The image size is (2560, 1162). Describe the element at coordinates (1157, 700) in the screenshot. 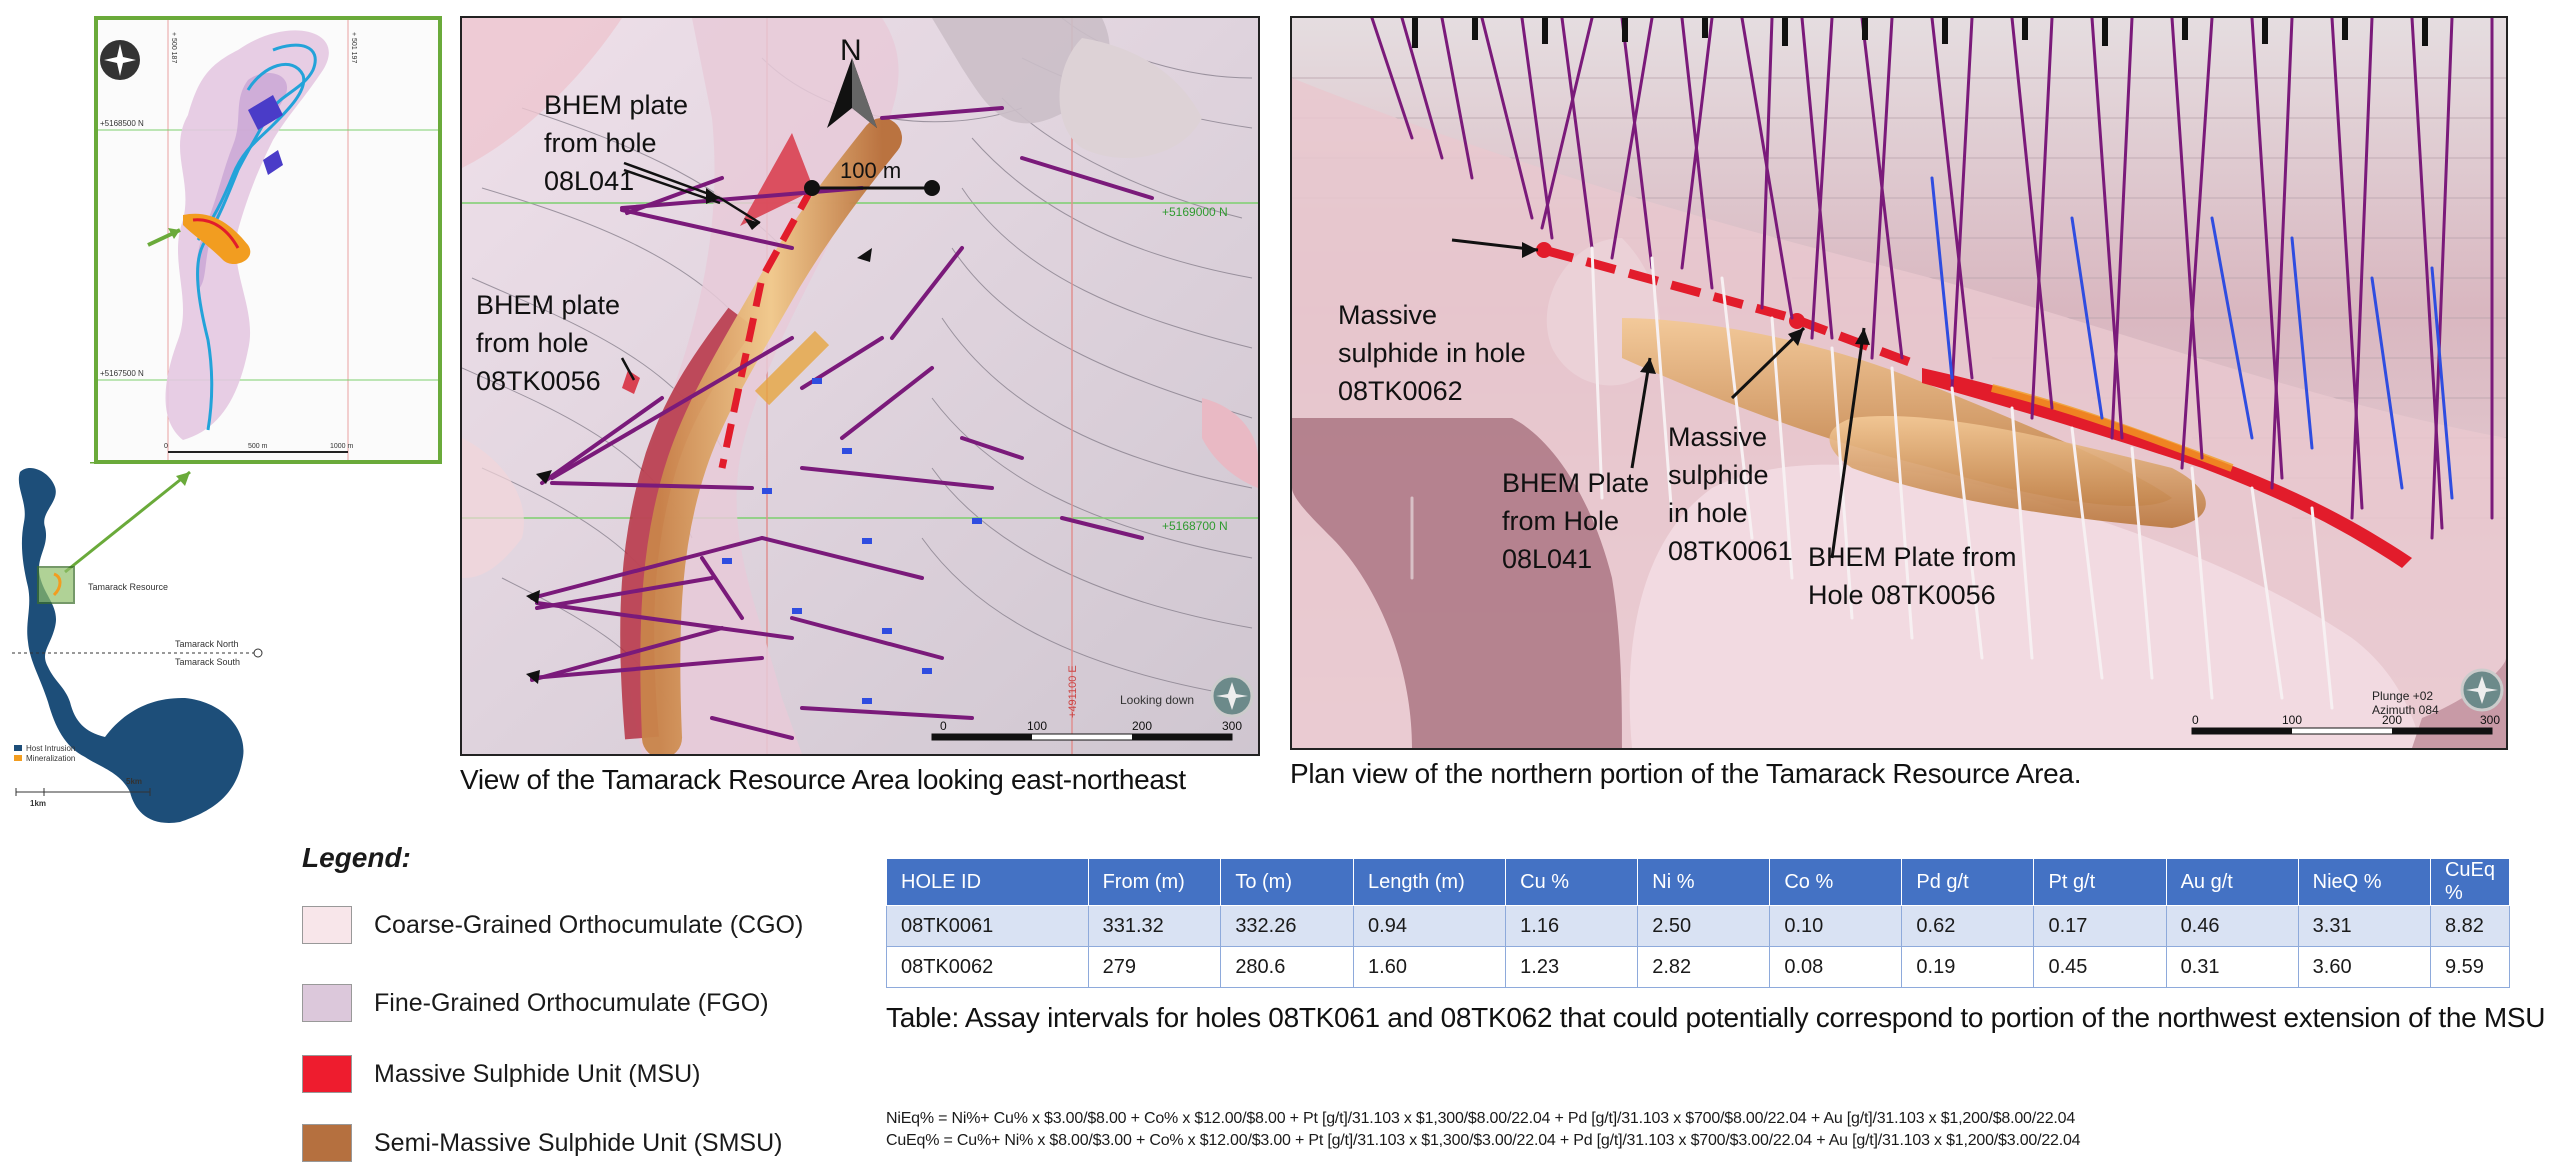

I see `view1-looking-down: Looking down` at that location.